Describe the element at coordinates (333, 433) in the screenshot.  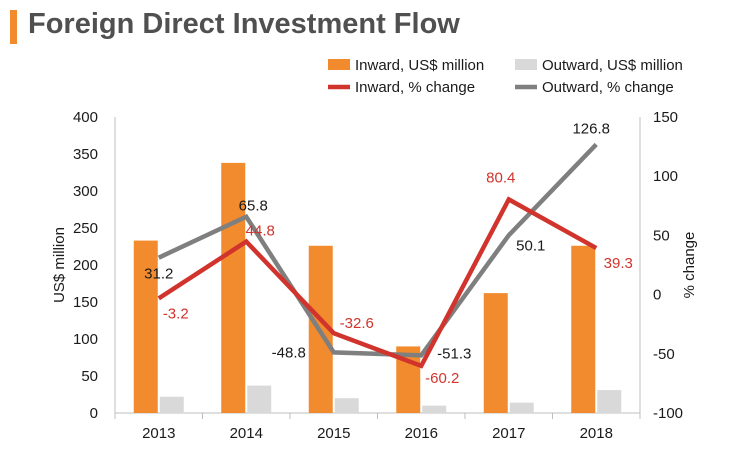
I see `x-tick-label: 2015` at that location.